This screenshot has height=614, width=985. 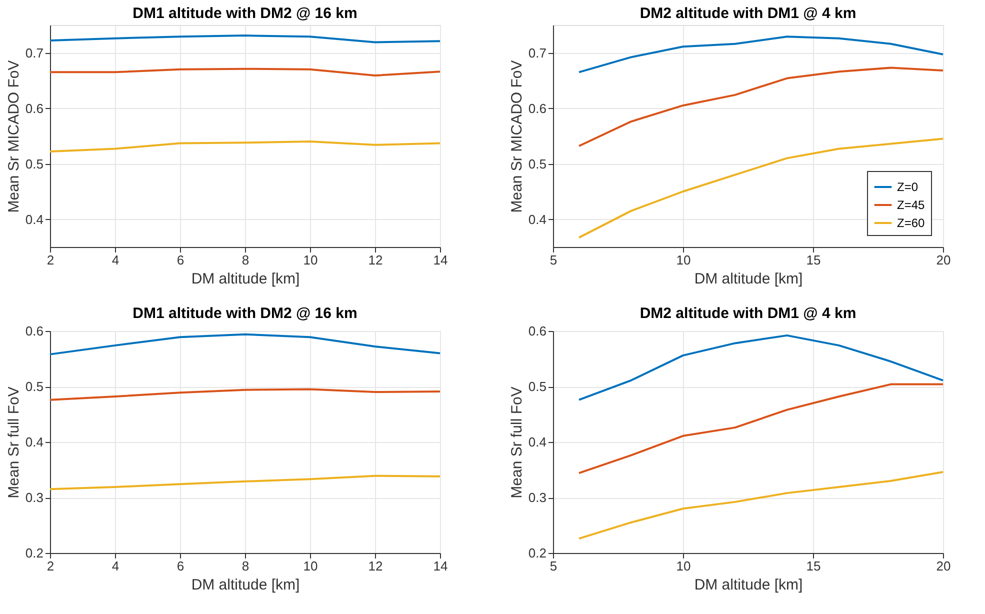 What do you see at coordinates (911, 223) in the screenshot?
I see `legend-label: Z=60` at bounding box center [911, 223].